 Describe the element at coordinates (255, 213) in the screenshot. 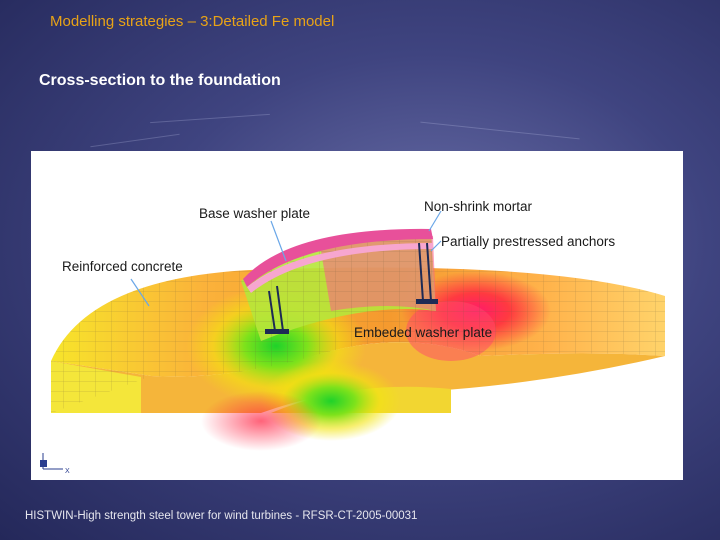

I see `label-base-washer-plate: Base washer plate` at that location.